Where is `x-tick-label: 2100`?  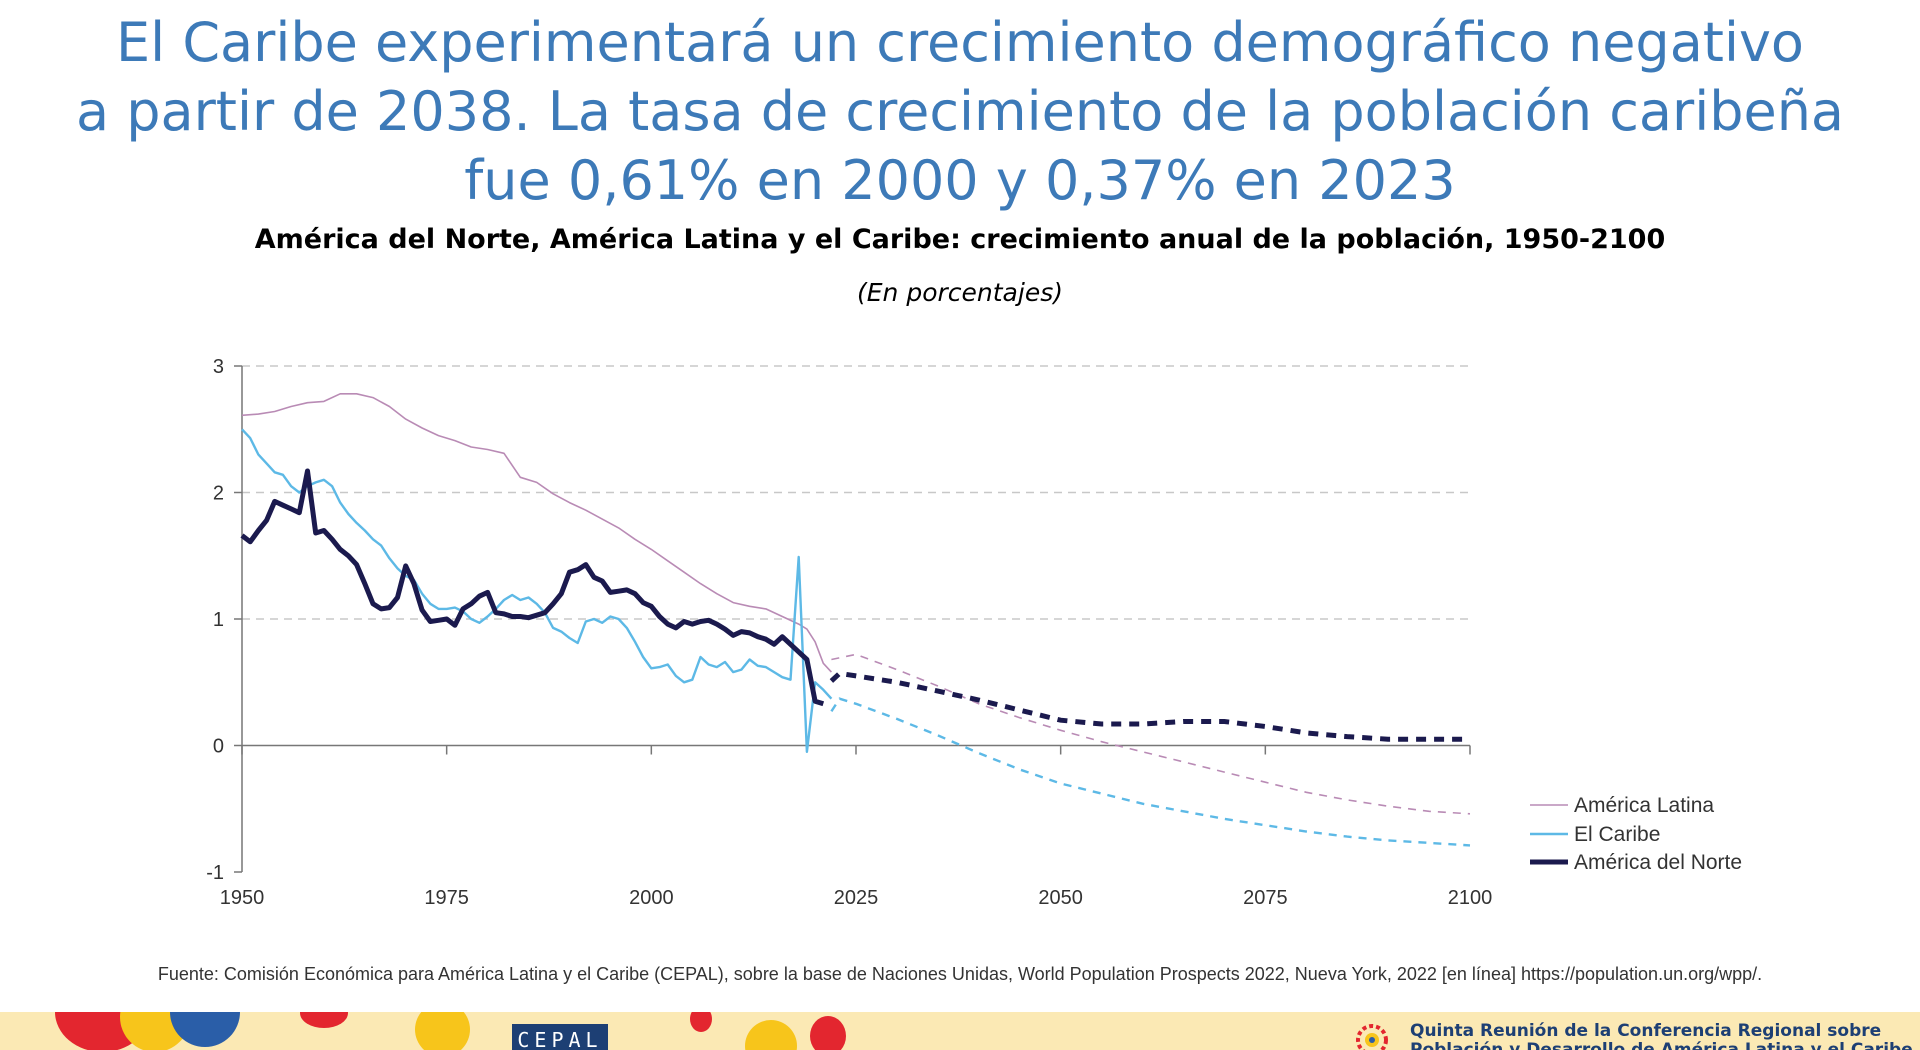
x-tick-label: 2100 is located at coordinates (1470, 898).